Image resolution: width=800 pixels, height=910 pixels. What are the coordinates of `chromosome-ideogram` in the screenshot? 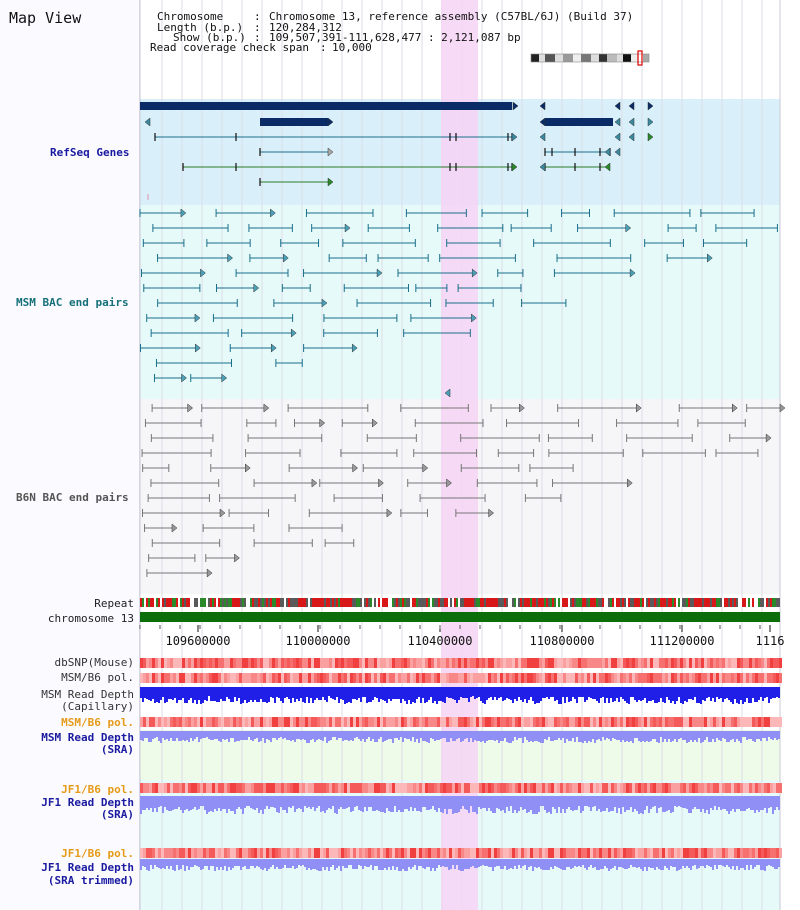 It's located at (590, 58).